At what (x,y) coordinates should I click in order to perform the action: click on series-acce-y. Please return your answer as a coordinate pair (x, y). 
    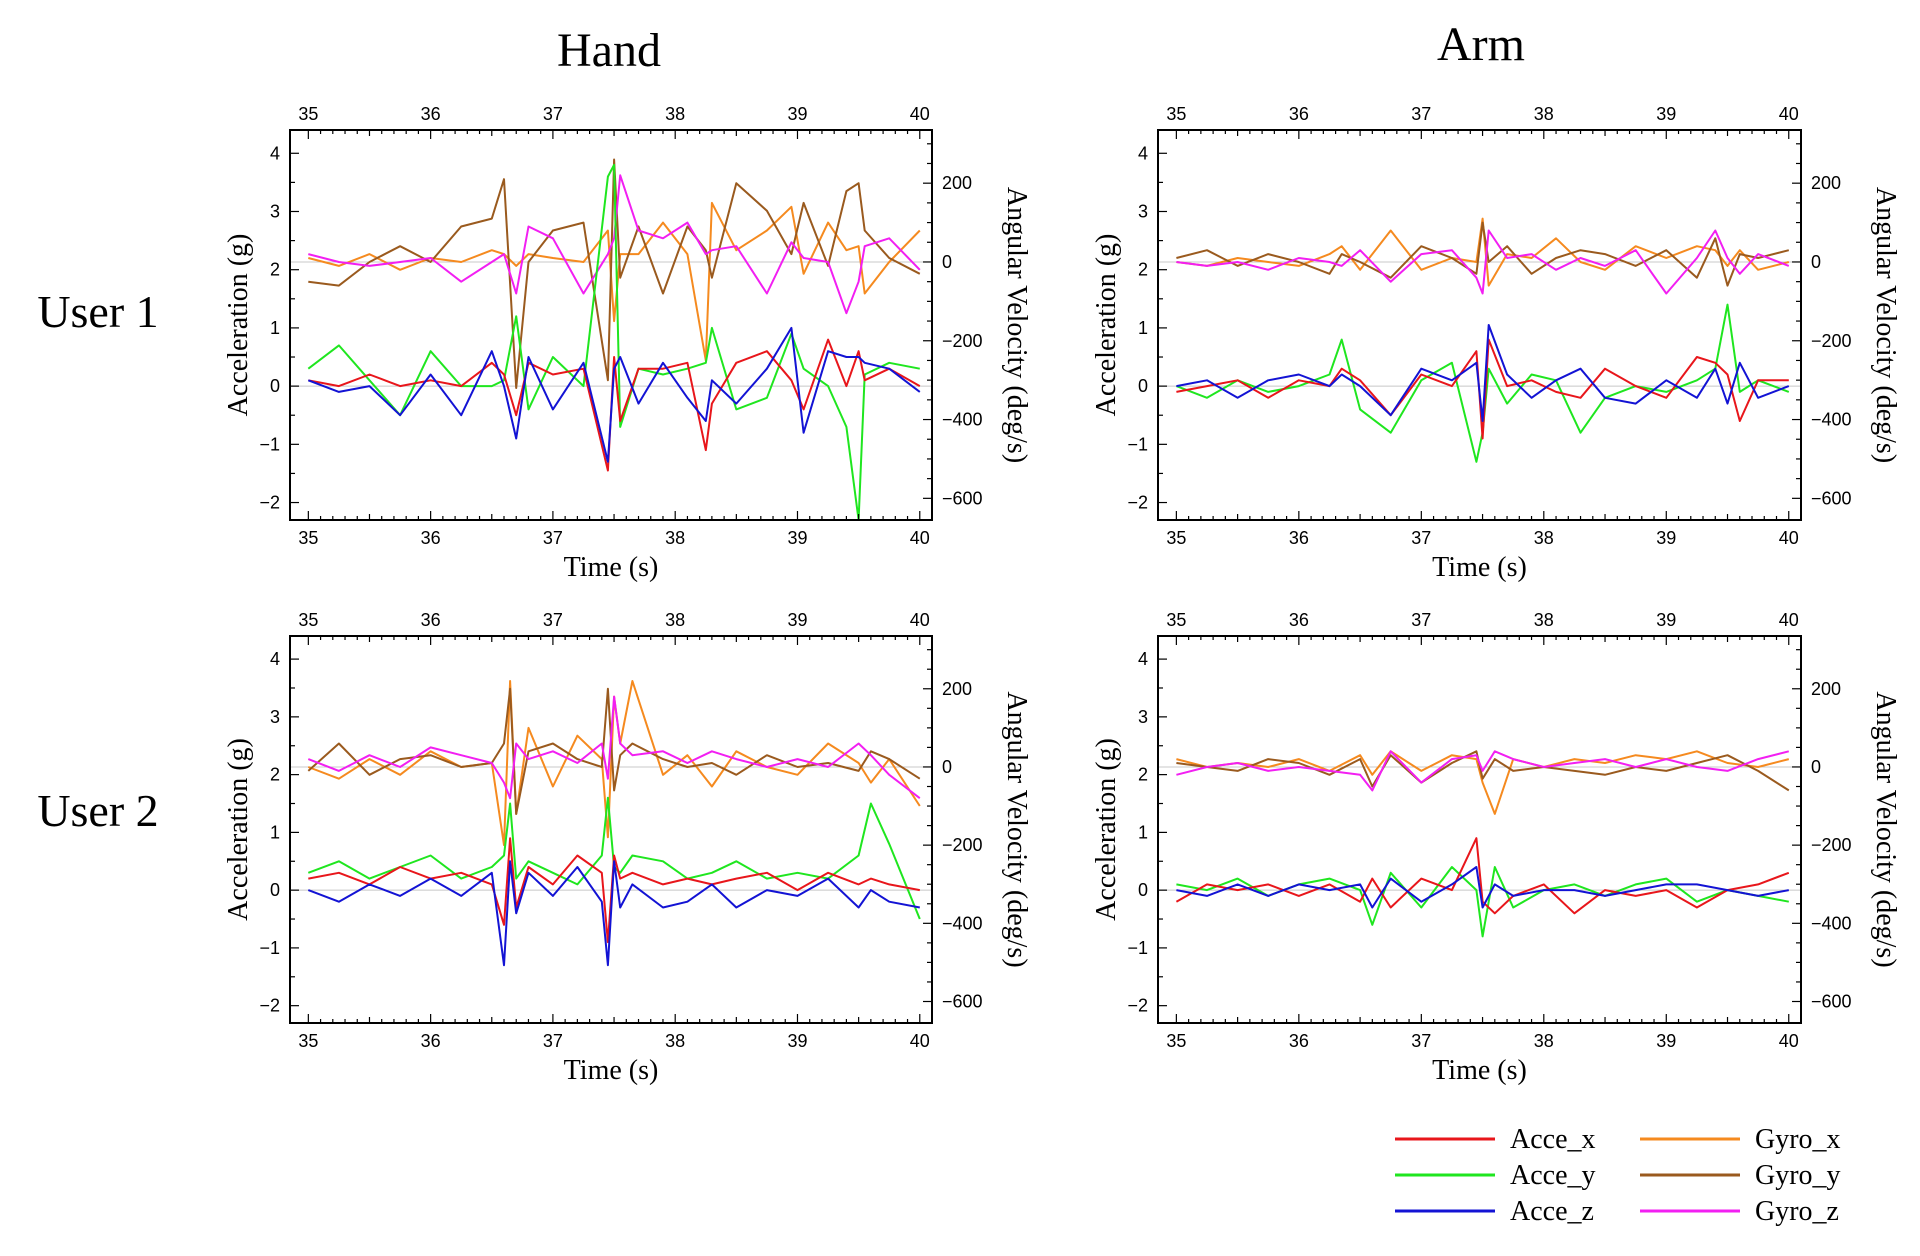
    Looking at the image, I should click on (614, 858).